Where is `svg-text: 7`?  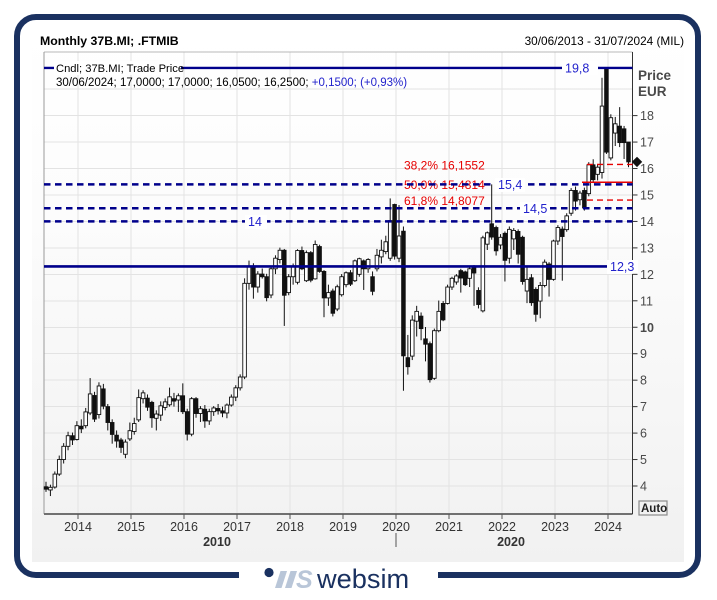 svg-text: 7 is located at coordinates (643, 407).